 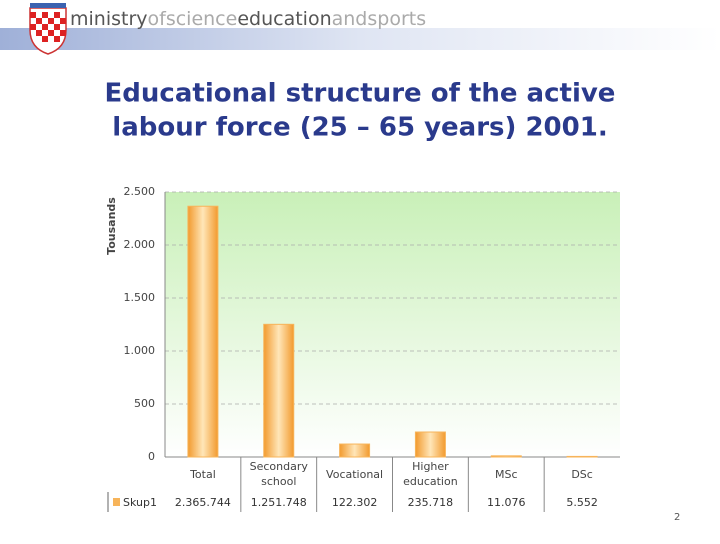 What do you see at coordinates (379, 19) in the screenshot?
I see `brand-part: andsports` at bounding box center [379, 19].